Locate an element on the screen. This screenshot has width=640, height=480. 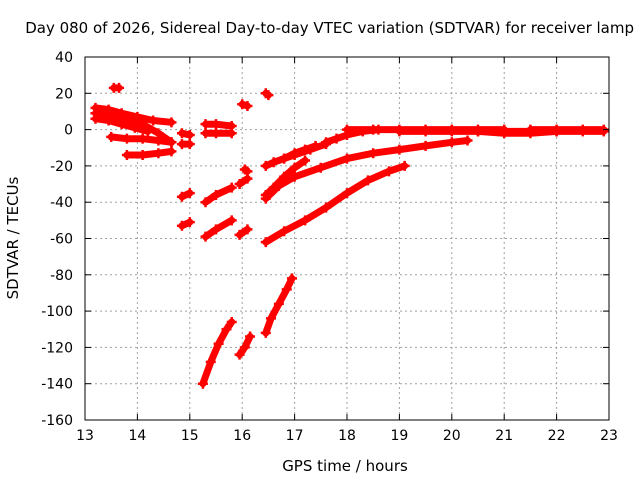
y-tick-label: -120 is located at coordinates (57, 348).